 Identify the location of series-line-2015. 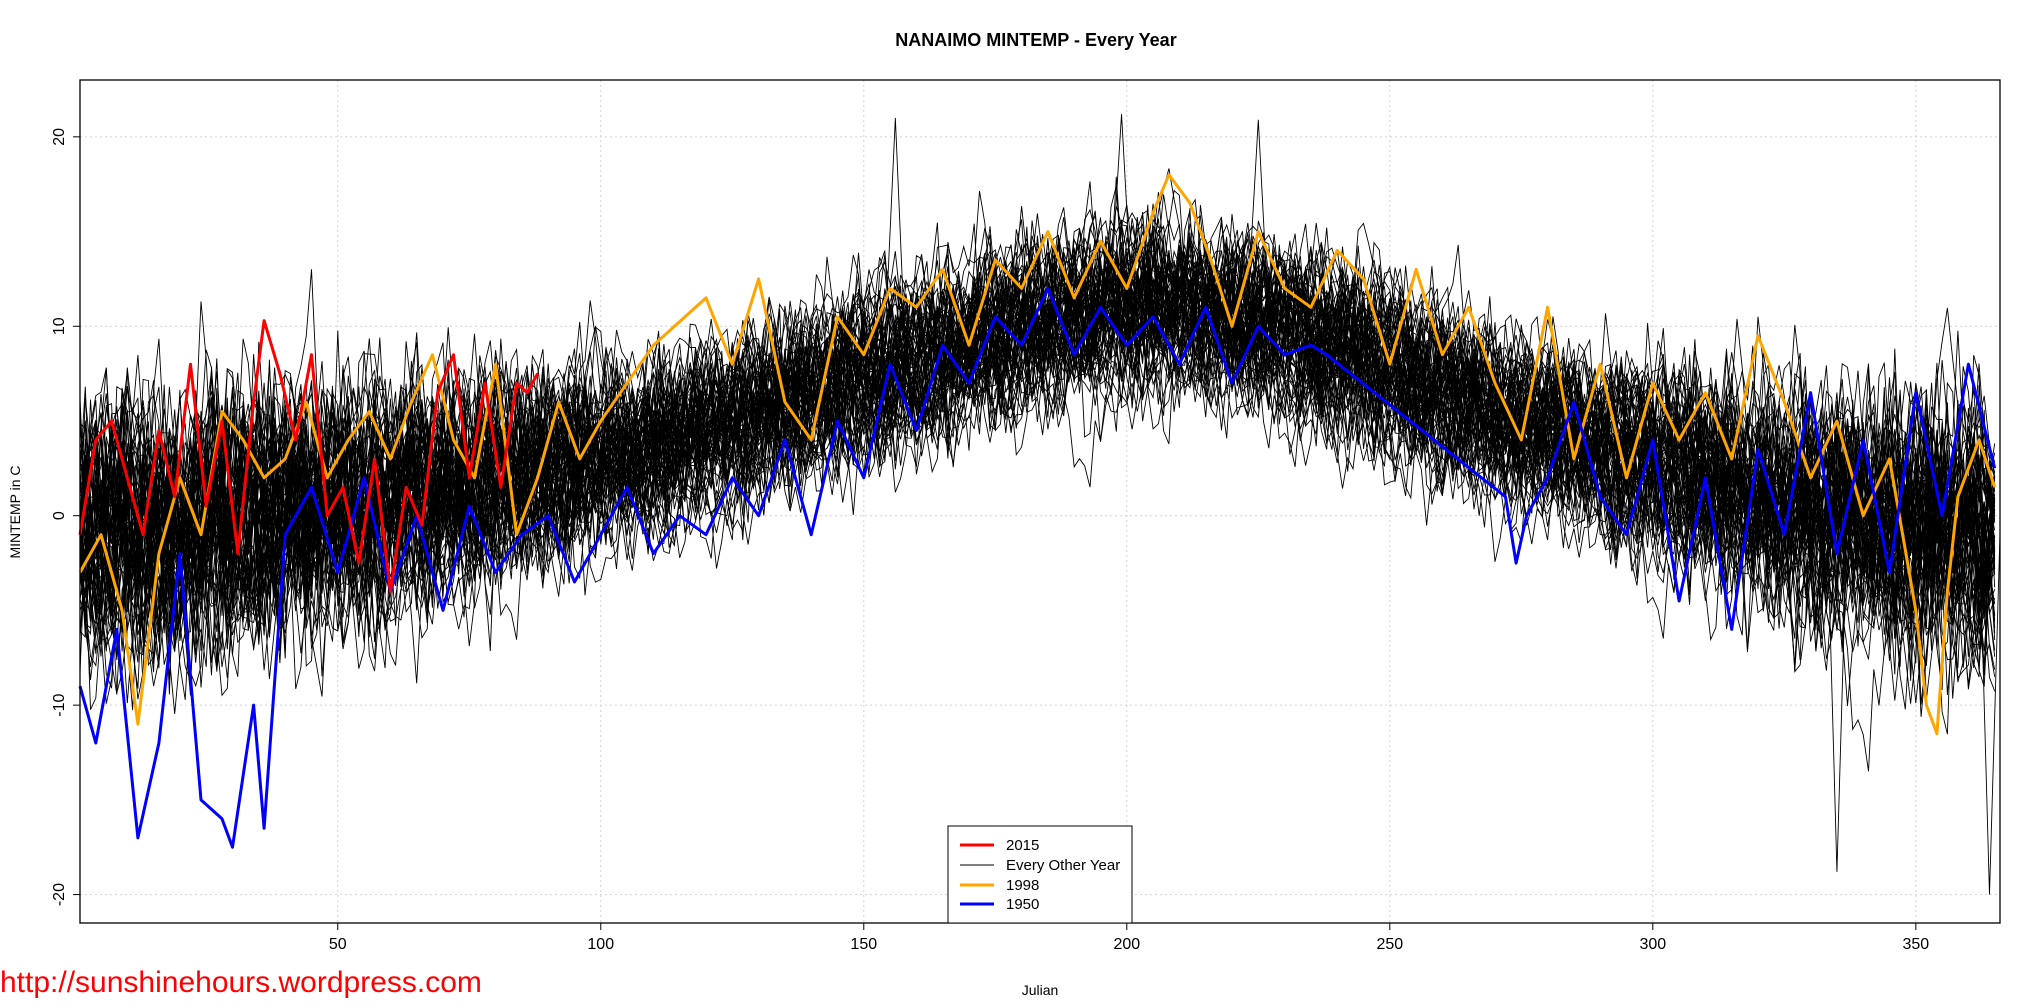
(308, 456).